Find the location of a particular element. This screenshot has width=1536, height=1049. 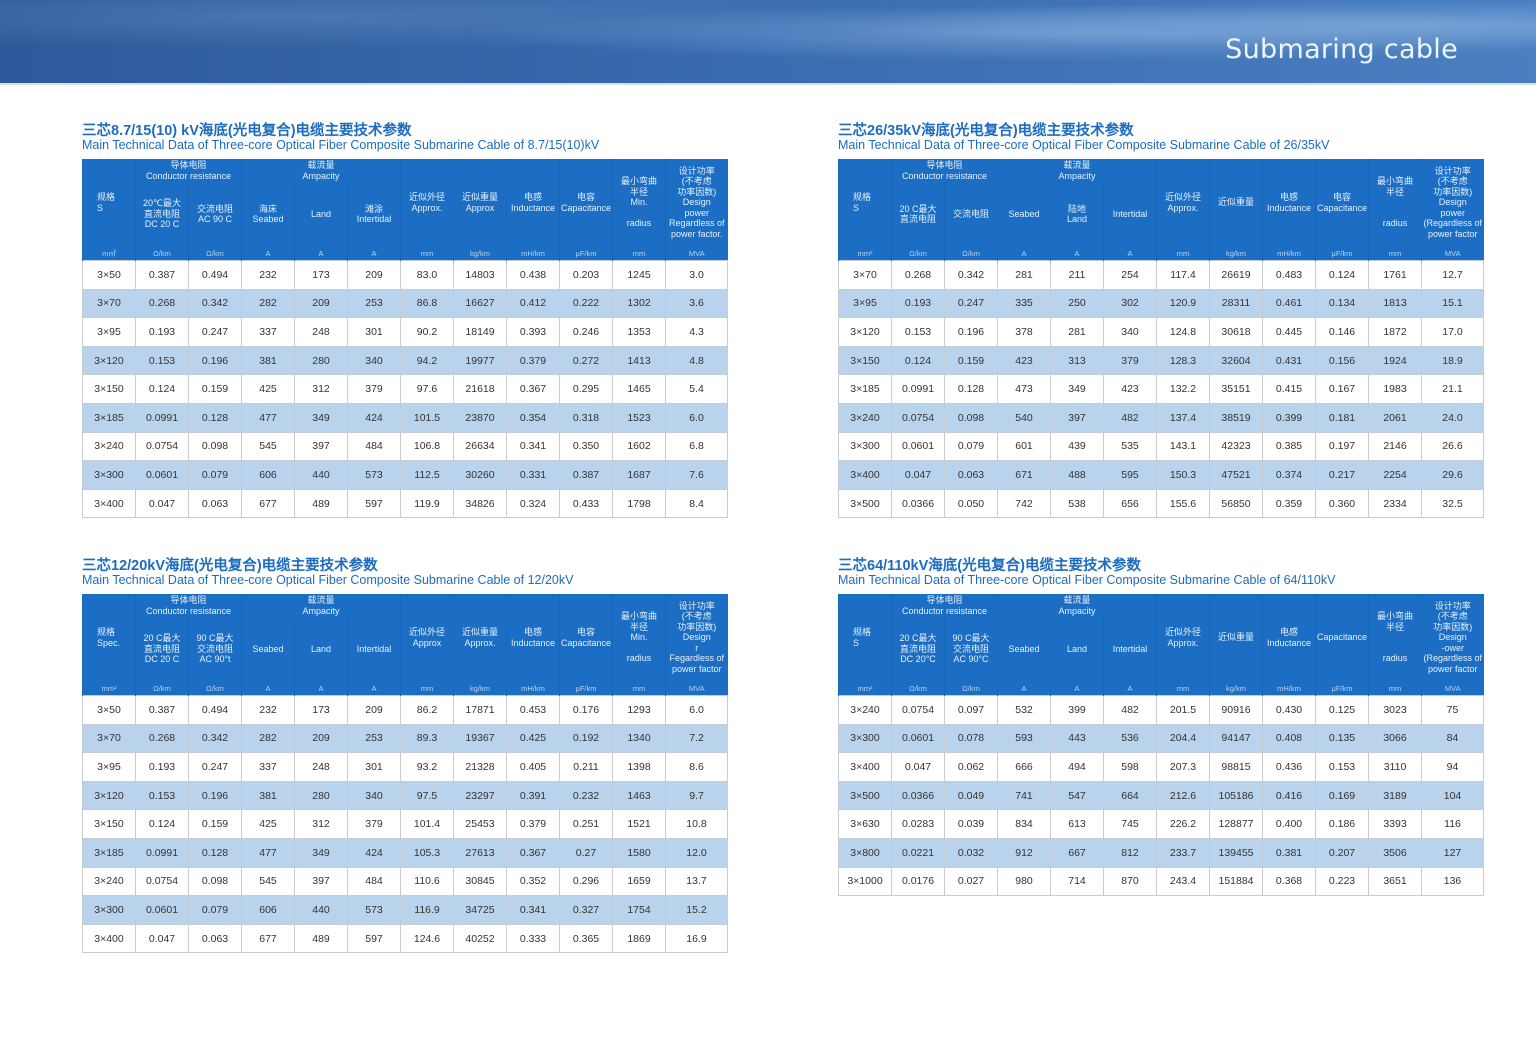

value-cell: 0.268 is located at coordinates (918, 275).